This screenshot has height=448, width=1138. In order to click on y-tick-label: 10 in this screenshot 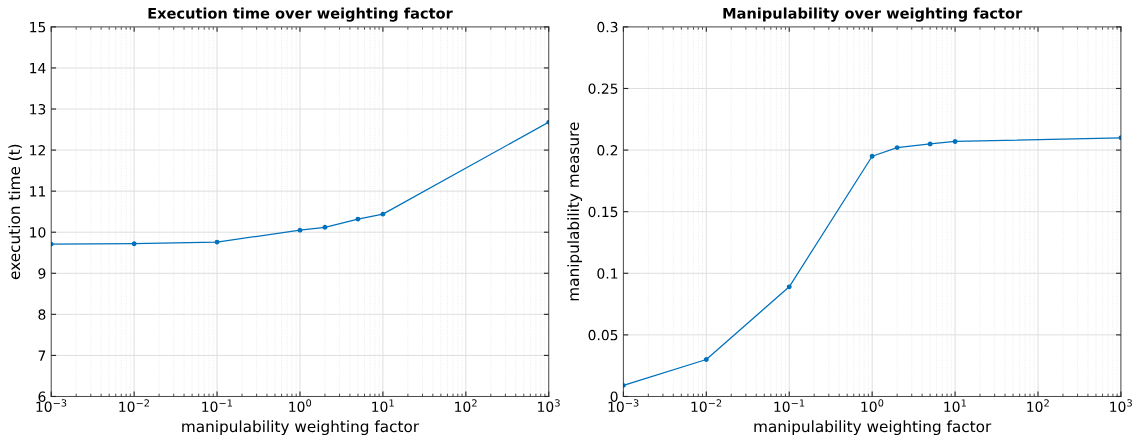, I will do `click(38, 232)`.